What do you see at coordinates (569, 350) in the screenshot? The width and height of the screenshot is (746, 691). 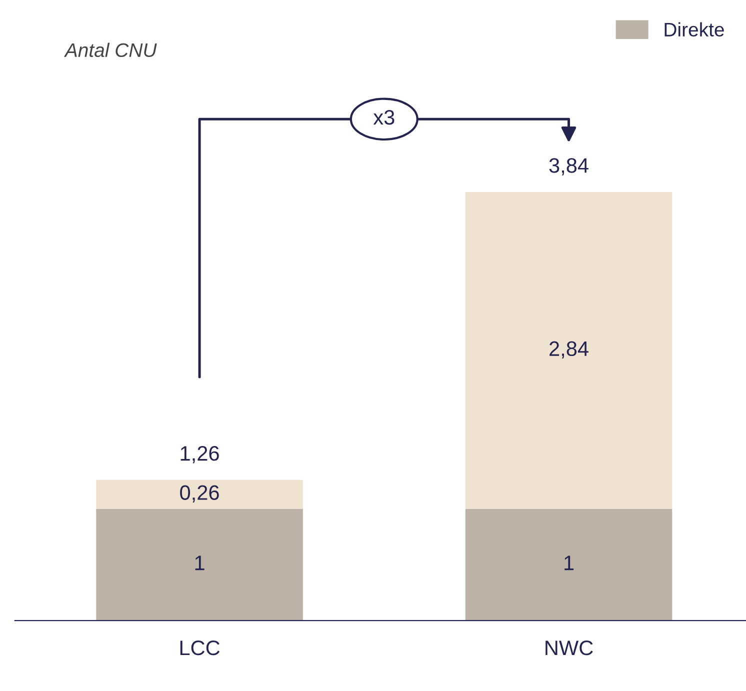 I see `data-label: 2,84` at bounding box center [569, 350].